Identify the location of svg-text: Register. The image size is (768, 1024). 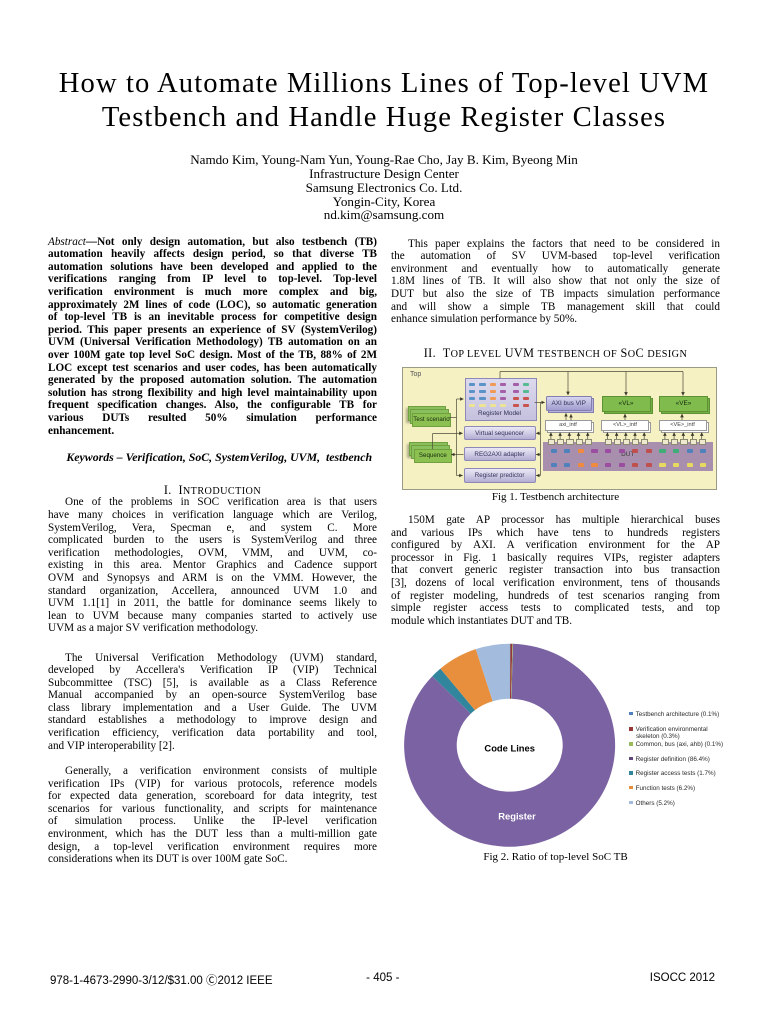
(517, 816).